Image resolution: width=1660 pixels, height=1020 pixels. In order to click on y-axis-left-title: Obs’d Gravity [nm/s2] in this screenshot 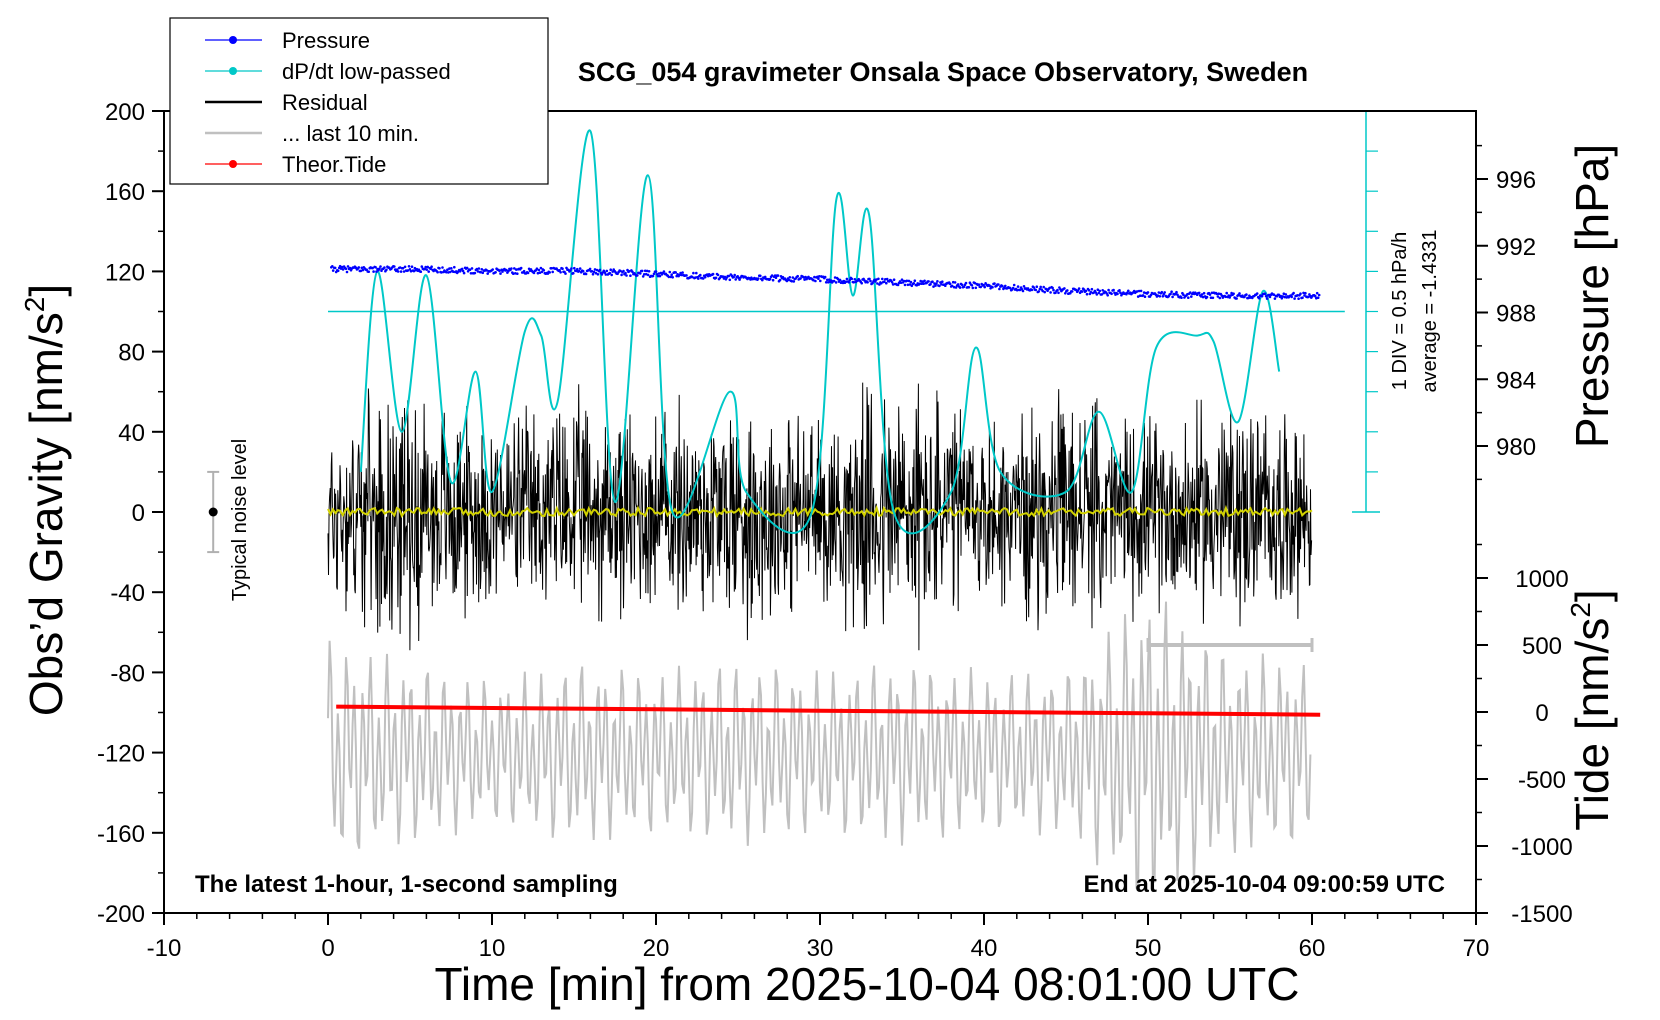, I will do `click(45, 500)`.